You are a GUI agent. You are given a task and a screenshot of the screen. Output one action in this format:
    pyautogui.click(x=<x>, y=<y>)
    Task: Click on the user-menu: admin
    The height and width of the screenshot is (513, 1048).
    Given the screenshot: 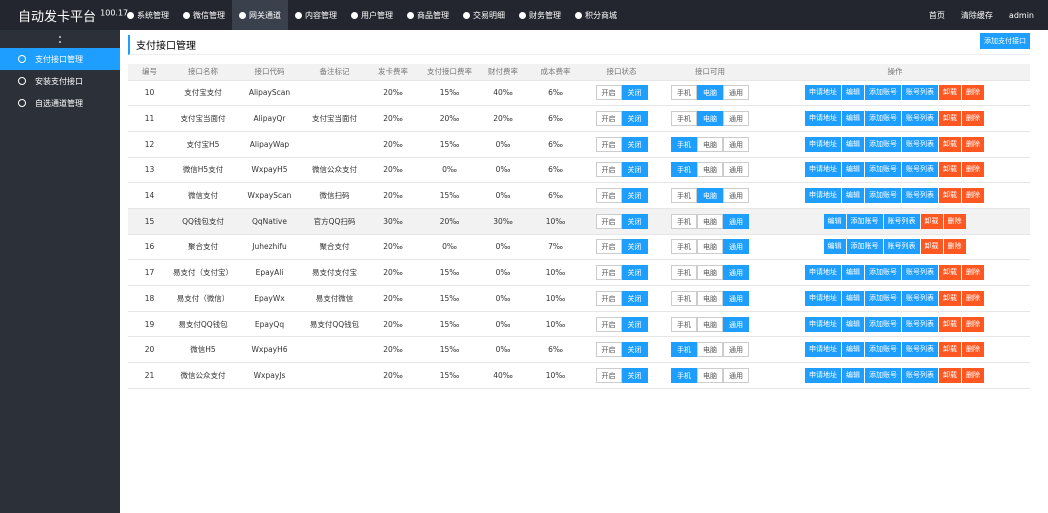 What is the action you would take?
    pyautogui.click(x=1021, y=15)
    